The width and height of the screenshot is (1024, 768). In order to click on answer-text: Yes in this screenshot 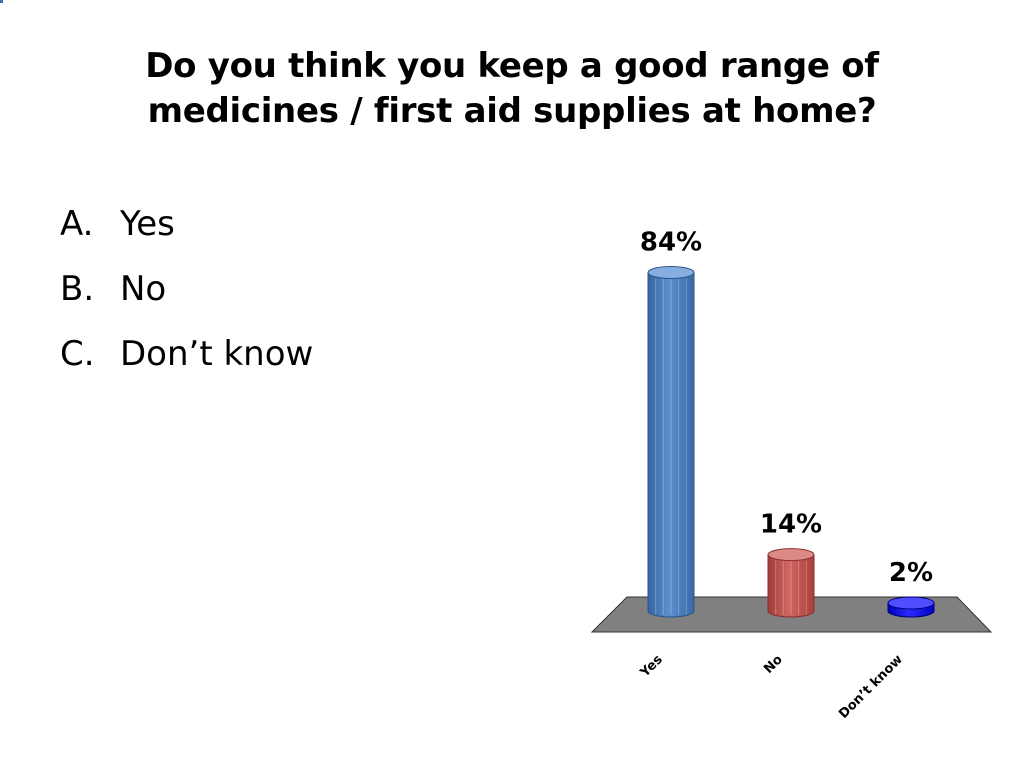, I will do `click(147, 224)`.